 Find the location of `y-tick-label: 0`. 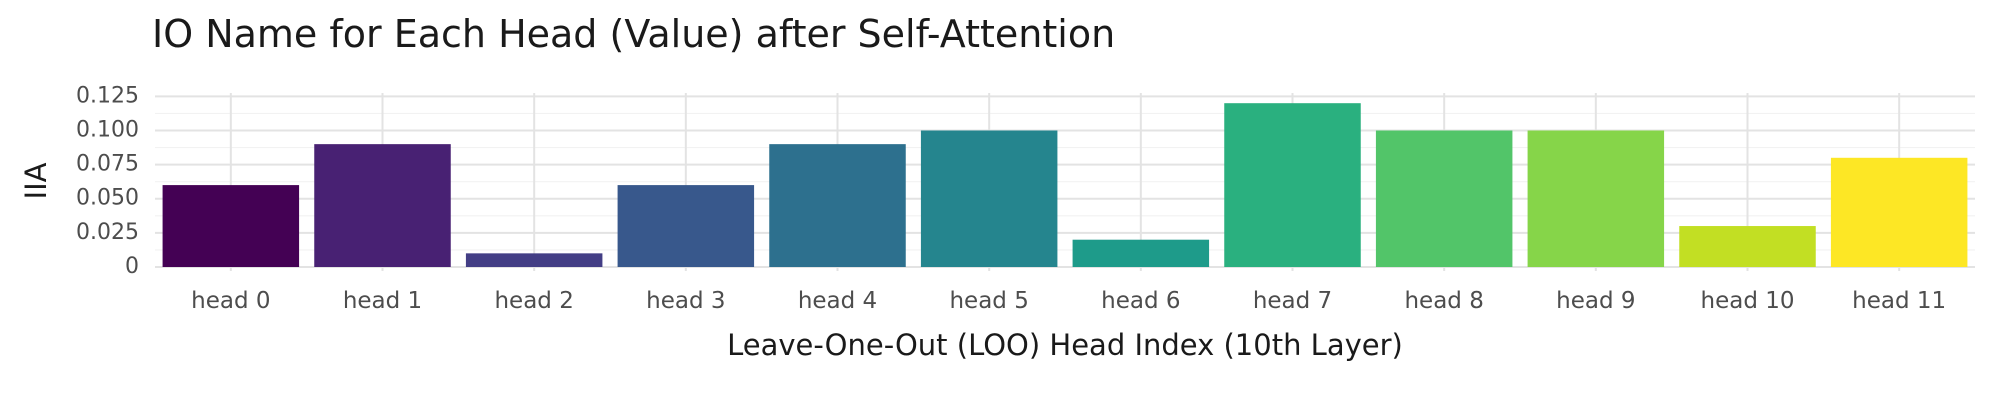

y-tick-label: 0 is located at coordinates (132, 266).